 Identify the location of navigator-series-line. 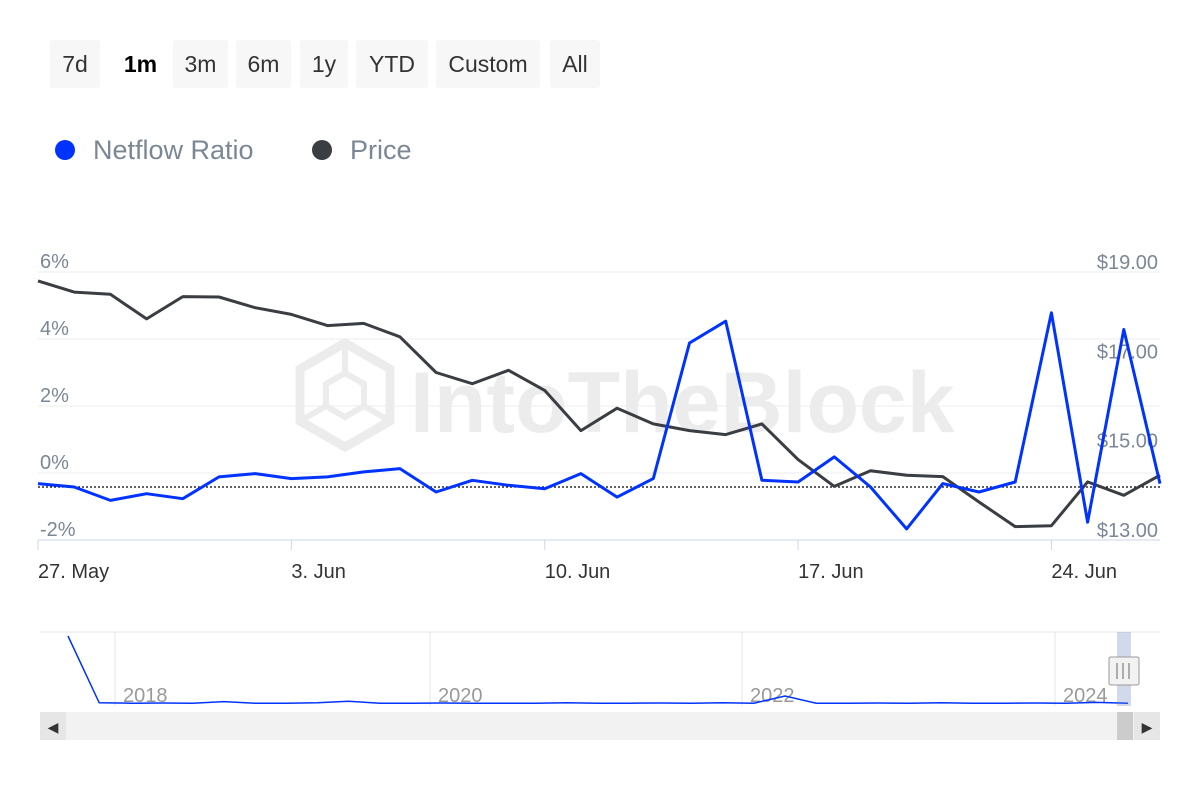
(598, 669).